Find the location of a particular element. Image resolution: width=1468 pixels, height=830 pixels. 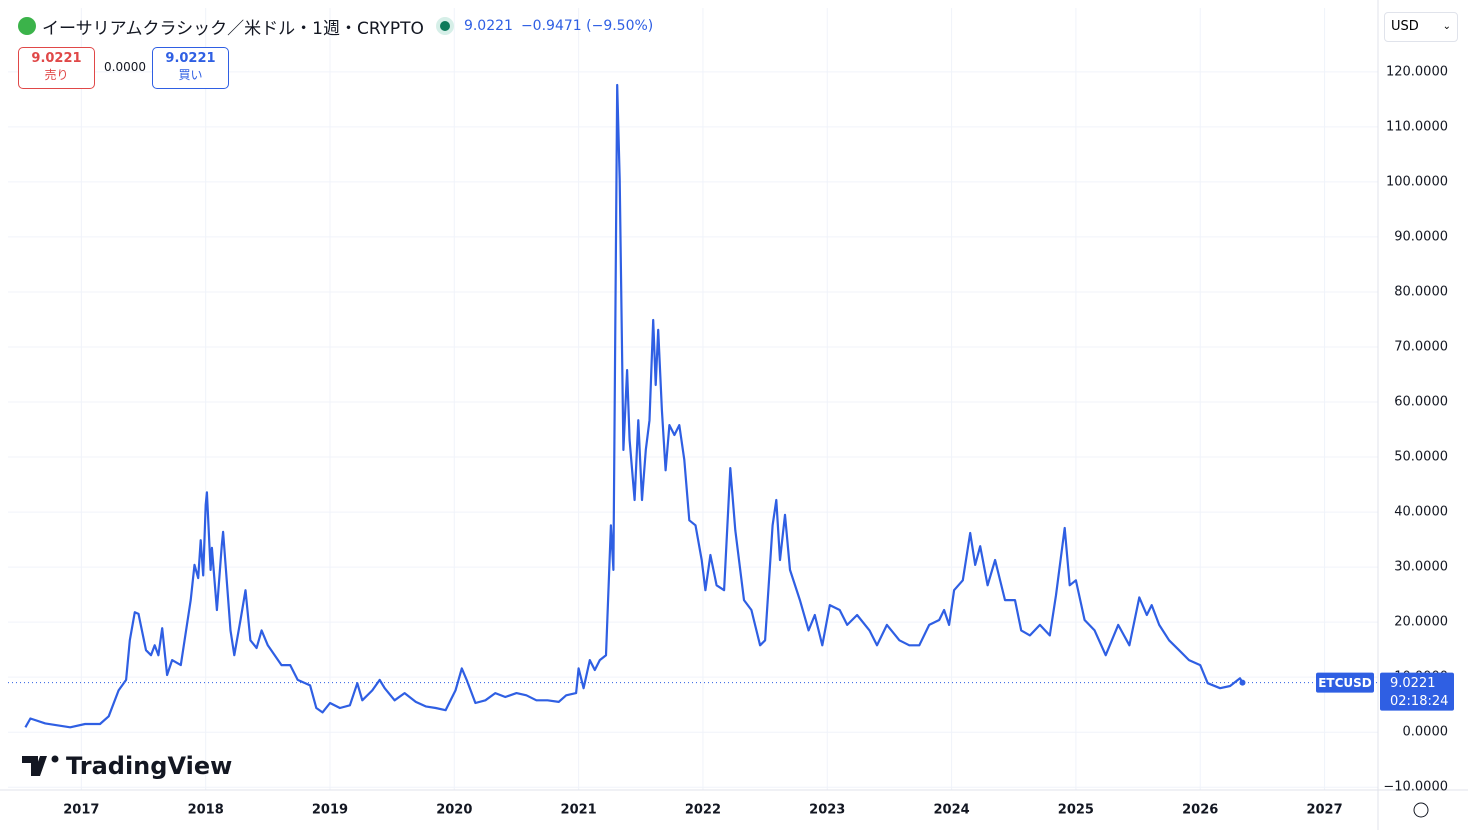

y-tick-label: 20.0000 is located at coordinates (1421, 622).